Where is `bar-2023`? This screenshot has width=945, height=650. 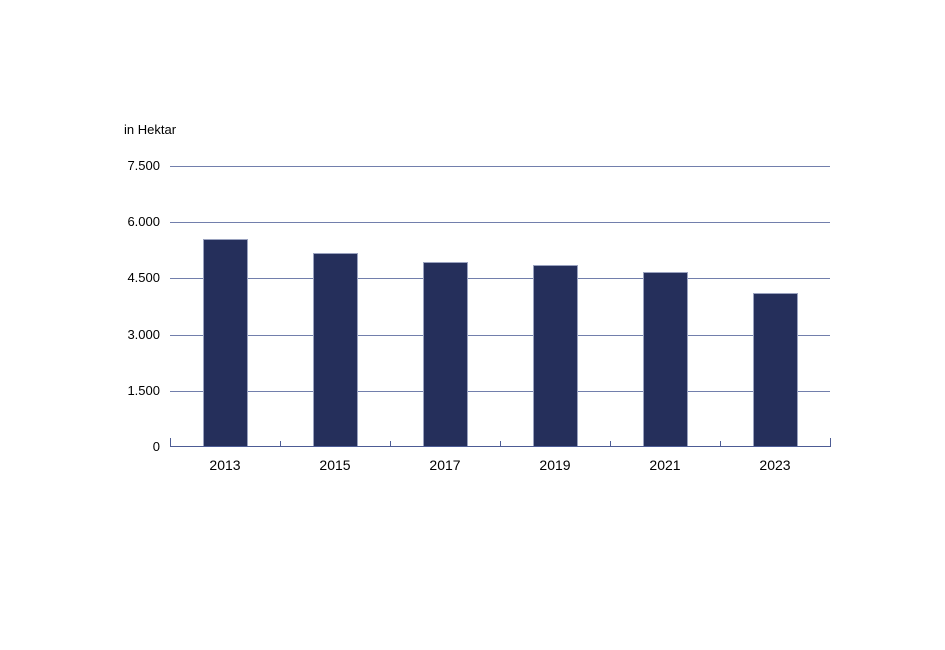 bar-2023 is located at coordinates (775, 369).